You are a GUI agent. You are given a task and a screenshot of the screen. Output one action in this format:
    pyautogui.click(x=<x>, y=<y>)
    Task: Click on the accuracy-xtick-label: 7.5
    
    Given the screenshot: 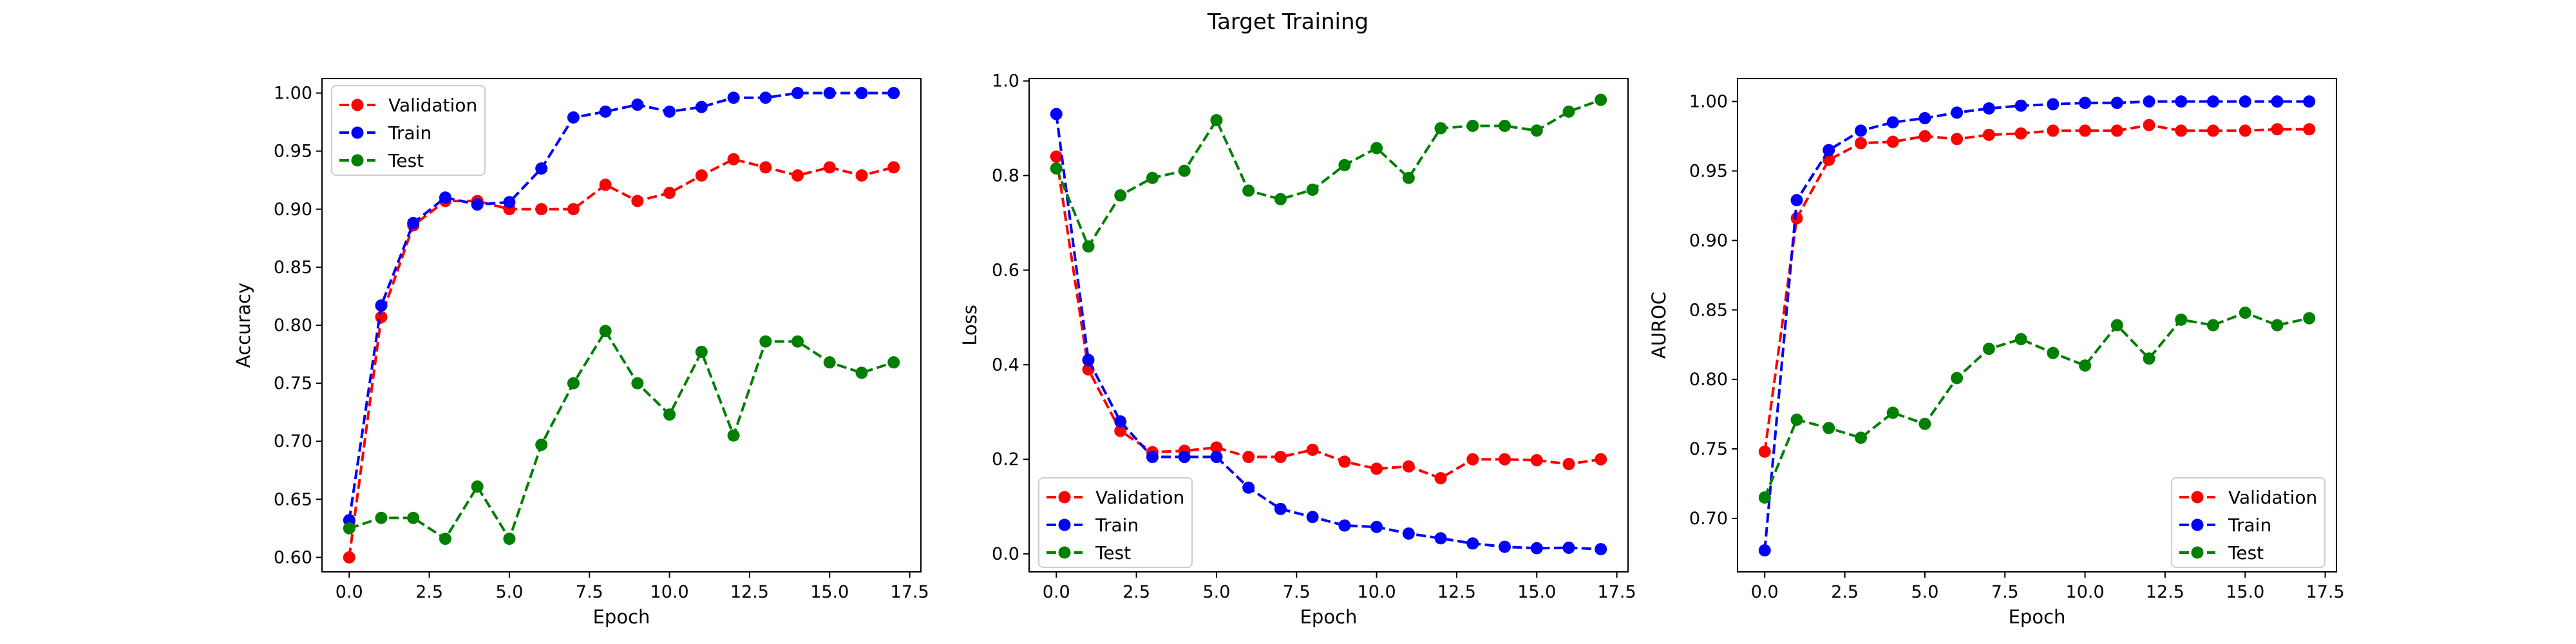 What is the action you would take?
    pyautogui.click(x=589, y=592)
    